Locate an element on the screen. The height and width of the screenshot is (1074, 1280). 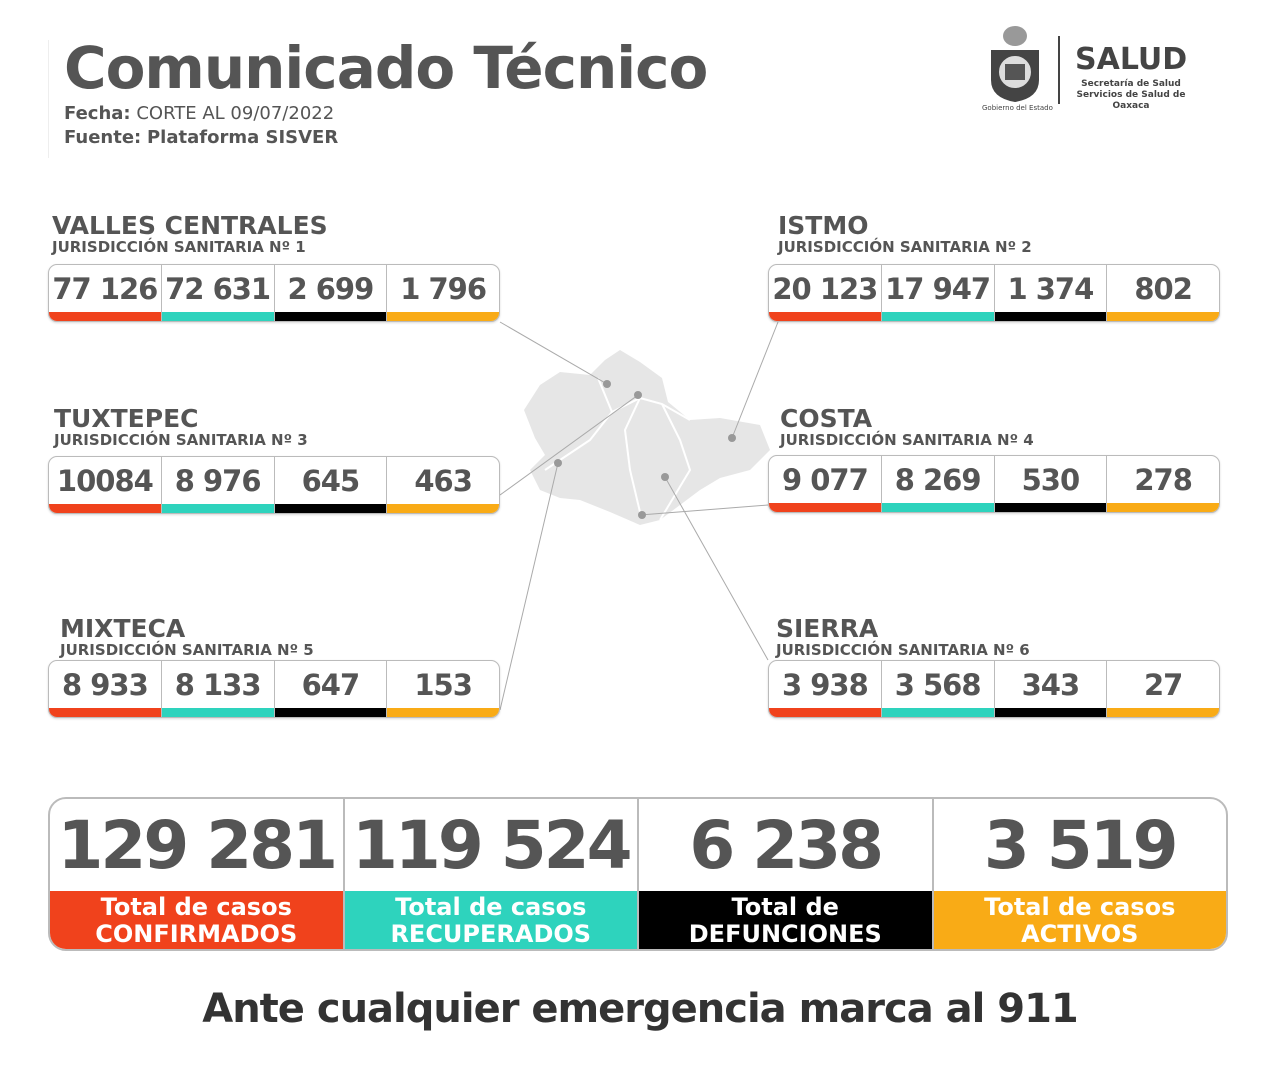
region-dots is located at coordinates (645, 449).